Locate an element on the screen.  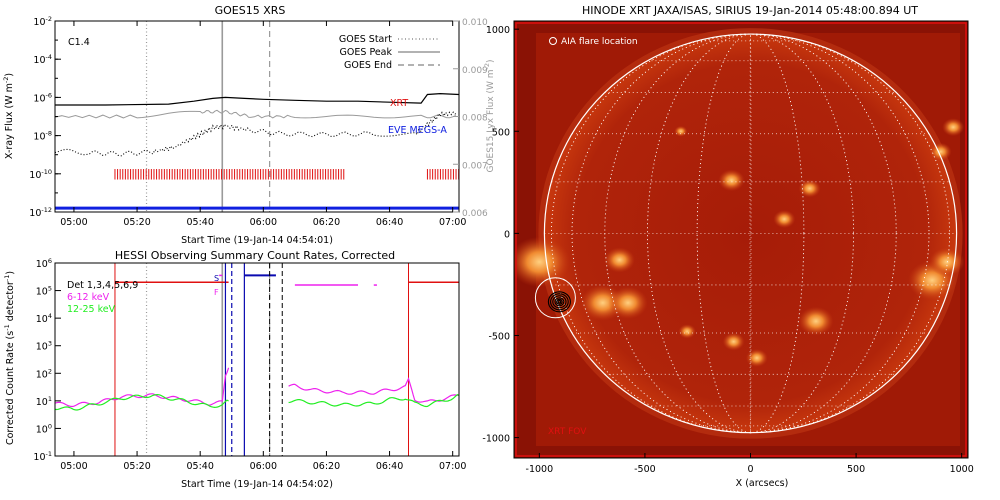
goes-xtick-label: 06:00 is located at coordinates (263, 222).